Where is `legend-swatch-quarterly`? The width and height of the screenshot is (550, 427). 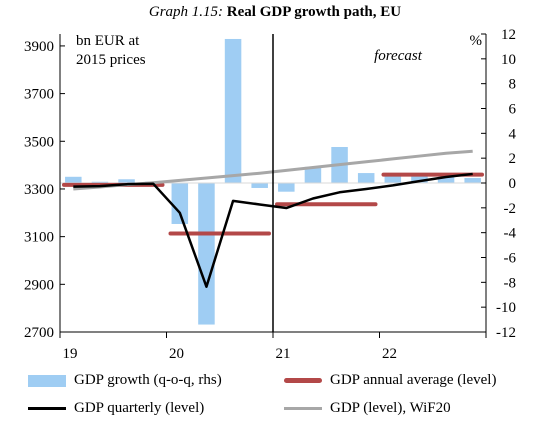 legend-swatch-quarterly is located at coordinates (47, 408).